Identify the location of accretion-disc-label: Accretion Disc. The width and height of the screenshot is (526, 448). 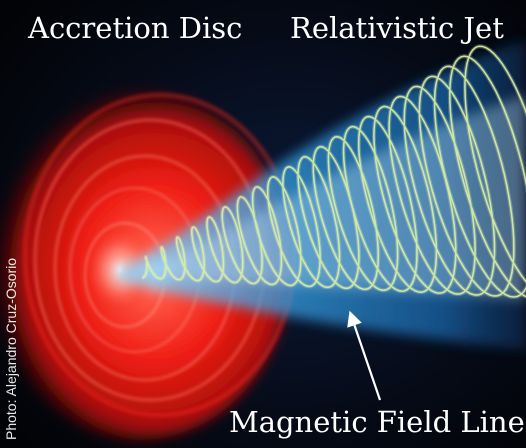
(135, 28).